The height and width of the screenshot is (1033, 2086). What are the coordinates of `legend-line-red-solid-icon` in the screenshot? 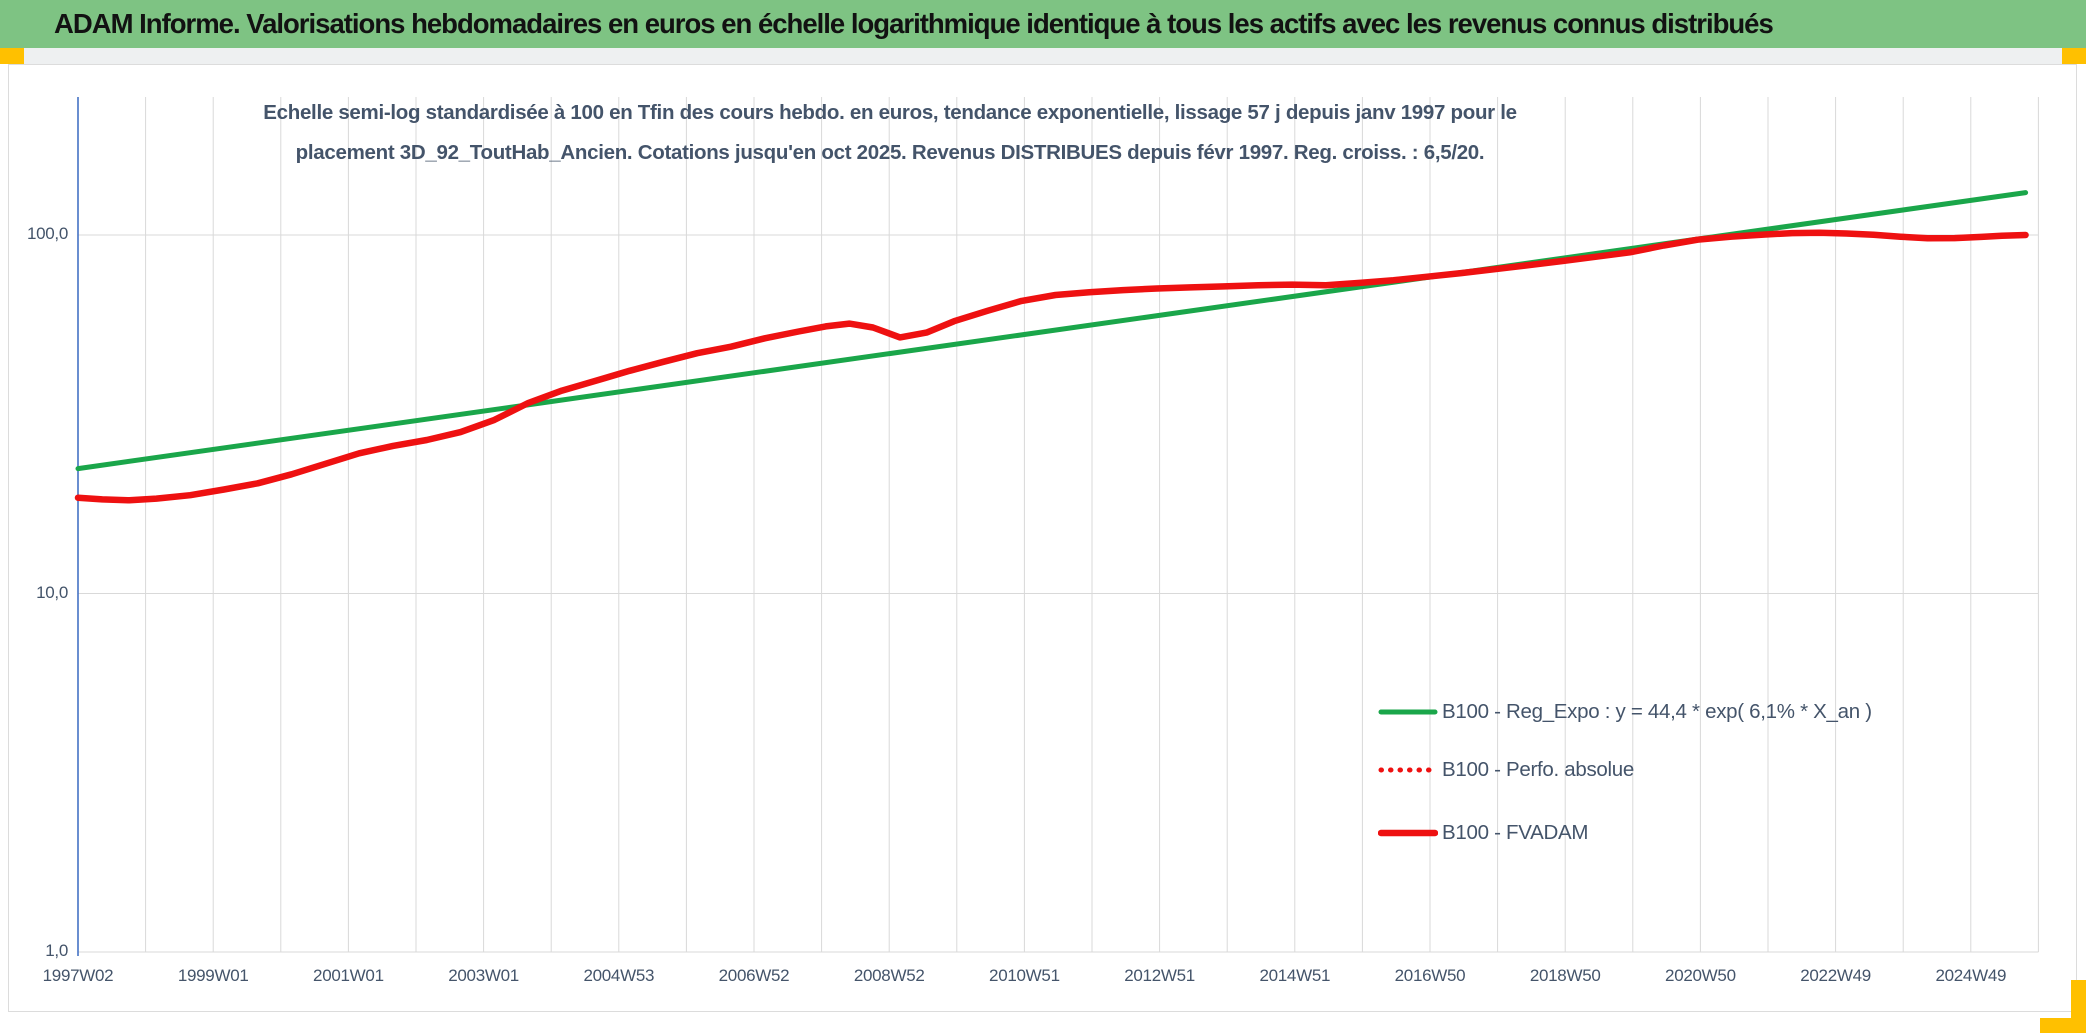 It's located at (1408, 833).